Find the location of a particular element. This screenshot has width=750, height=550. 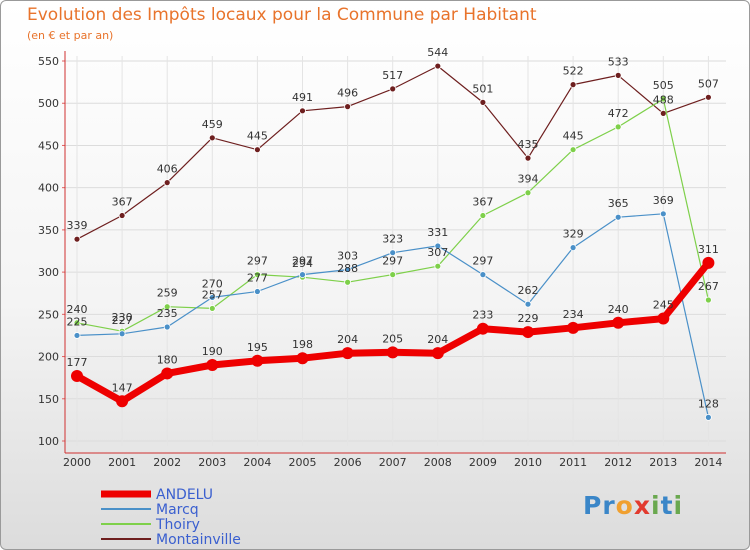

data-label-marcq: 329 is located at coordinates (573, 234).